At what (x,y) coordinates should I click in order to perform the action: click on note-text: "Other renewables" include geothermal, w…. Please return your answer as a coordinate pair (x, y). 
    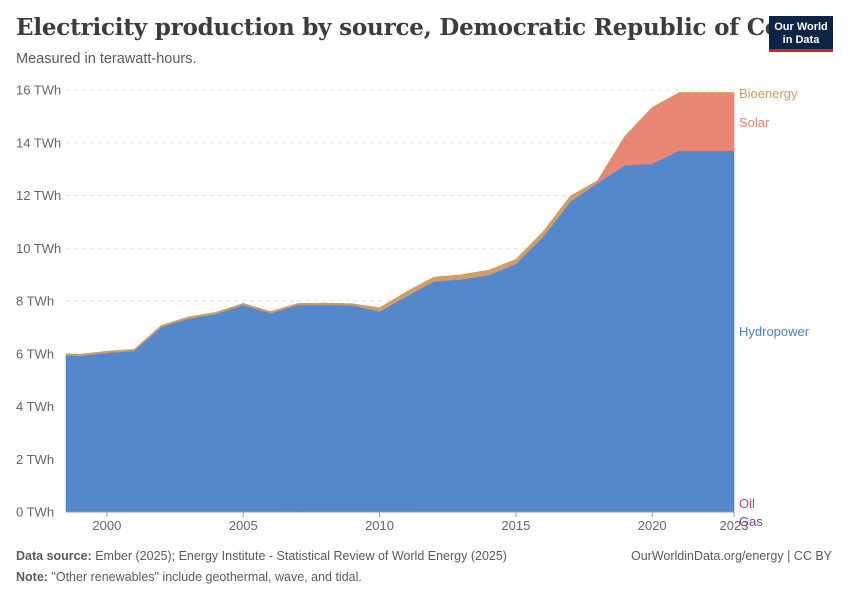
    Looking at the image, I should click on (204, 577).